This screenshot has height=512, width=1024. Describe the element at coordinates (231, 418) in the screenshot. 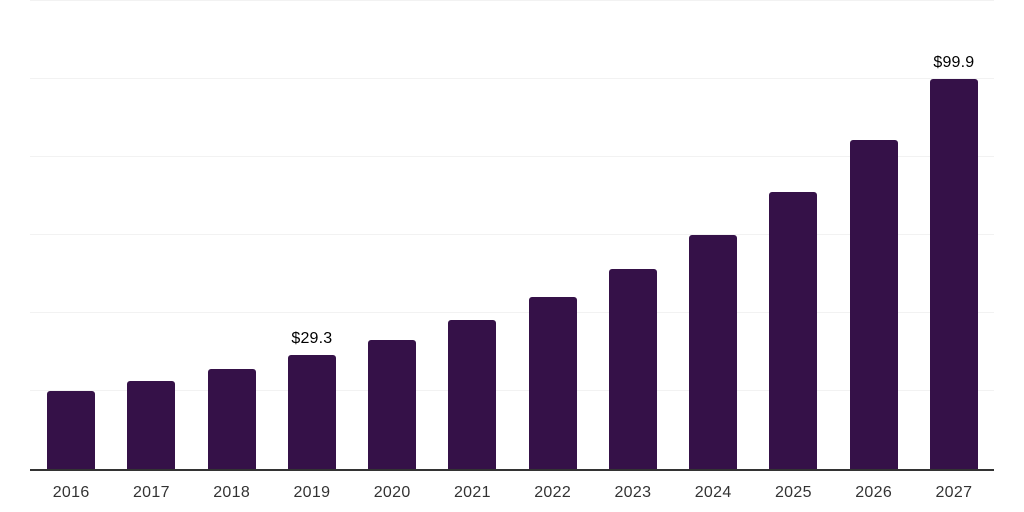

I see `bar-2018` at that location.